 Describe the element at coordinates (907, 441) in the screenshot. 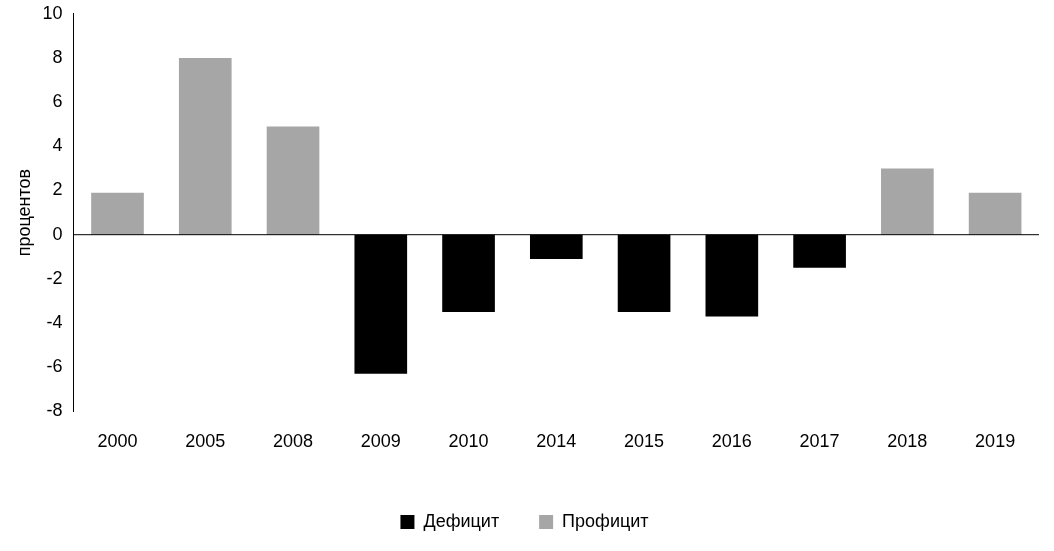

I see `x-tick-label: 2018` at that location.